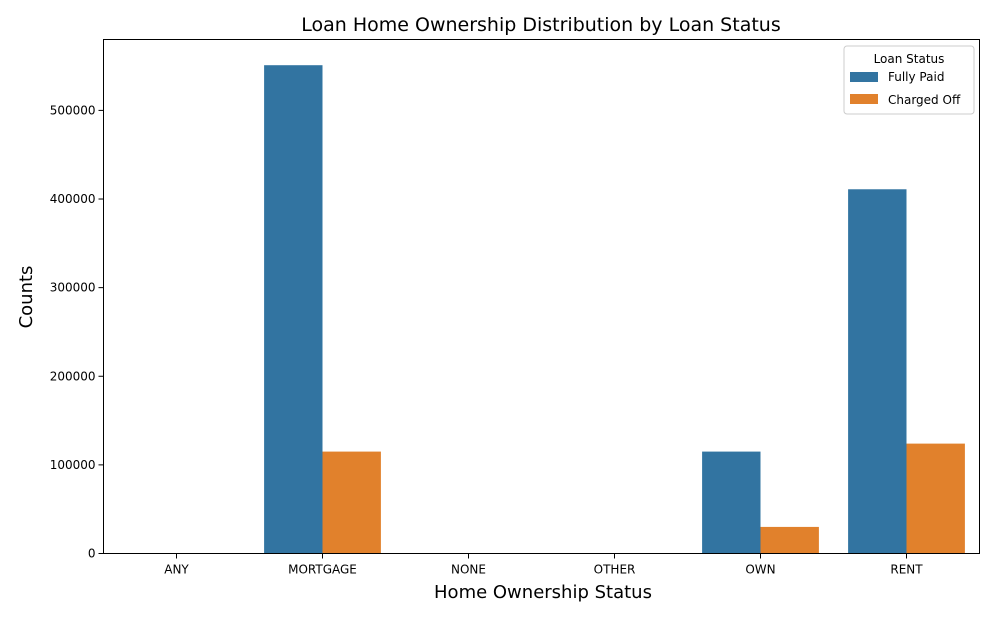  Describe the element at coordinates (615, 570) in the screenshot. I see `x-tick-label-other: OTHER` at that location.